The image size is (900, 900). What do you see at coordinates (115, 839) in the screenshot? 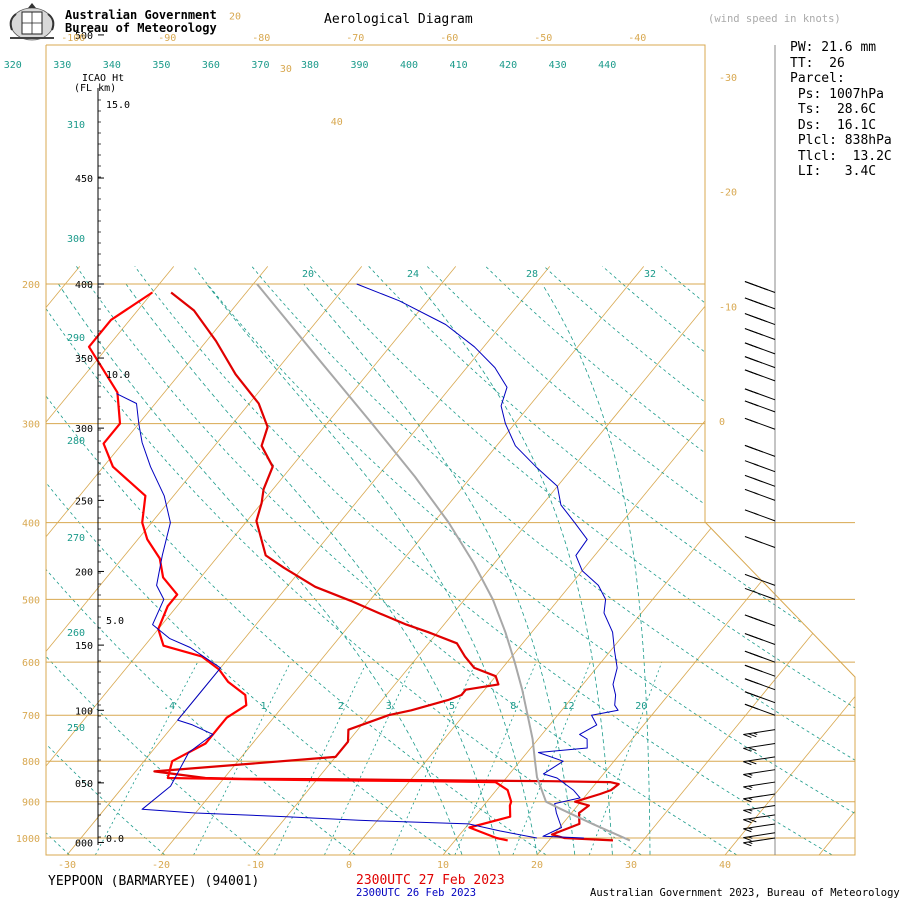
I see `altitude-km-label: 0.0` at bounding box center [115, 839].